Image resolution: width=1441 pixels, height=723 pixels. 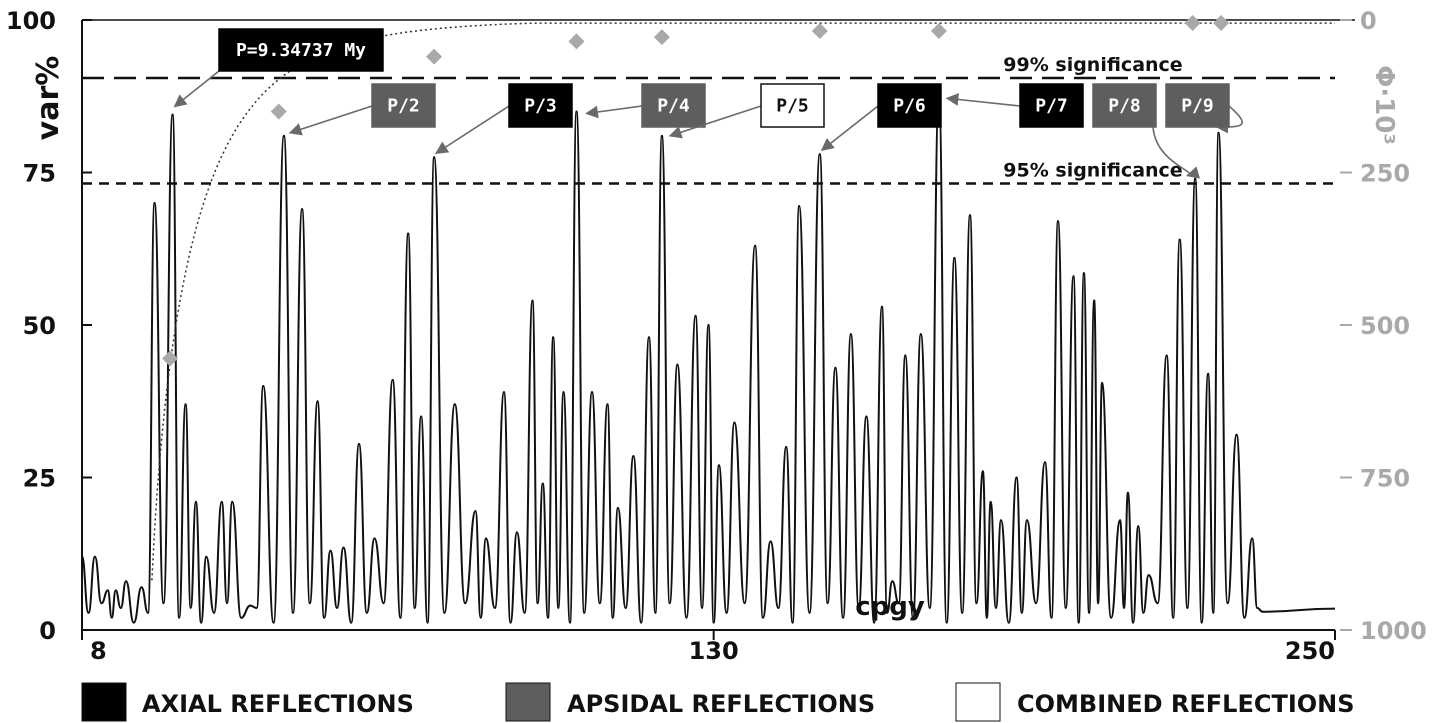 I want to click on legend-label: APSIDAL REFLECTIONS, so click(x=721, y=704).